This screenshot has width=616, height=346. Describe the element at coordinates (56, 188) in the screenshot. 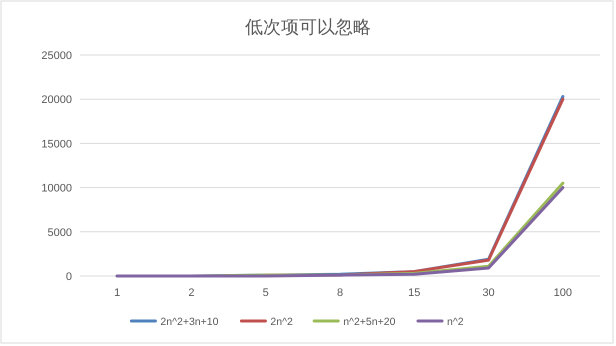

I see `y-tick-label: 10000` at that location.